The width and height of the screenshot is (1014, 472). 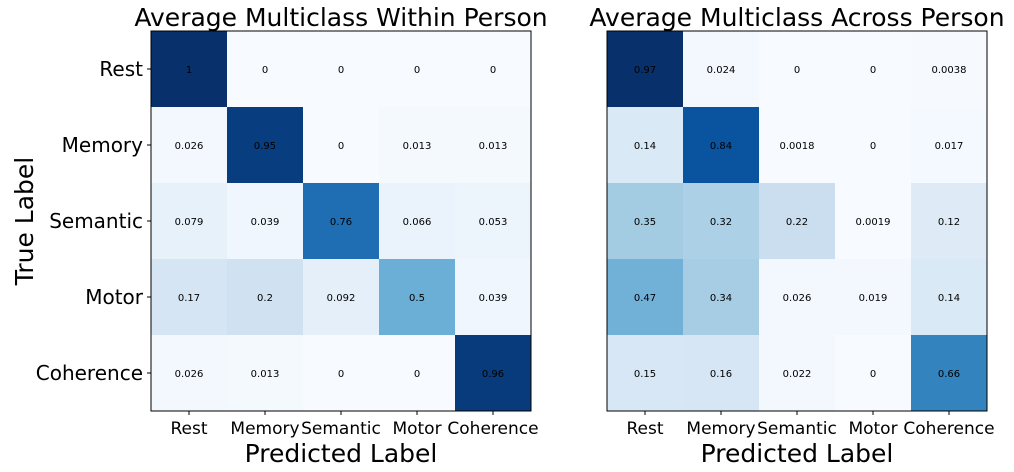 I want to click on heatmap-cell-within-r3-c4, so click(x=493, y=297).